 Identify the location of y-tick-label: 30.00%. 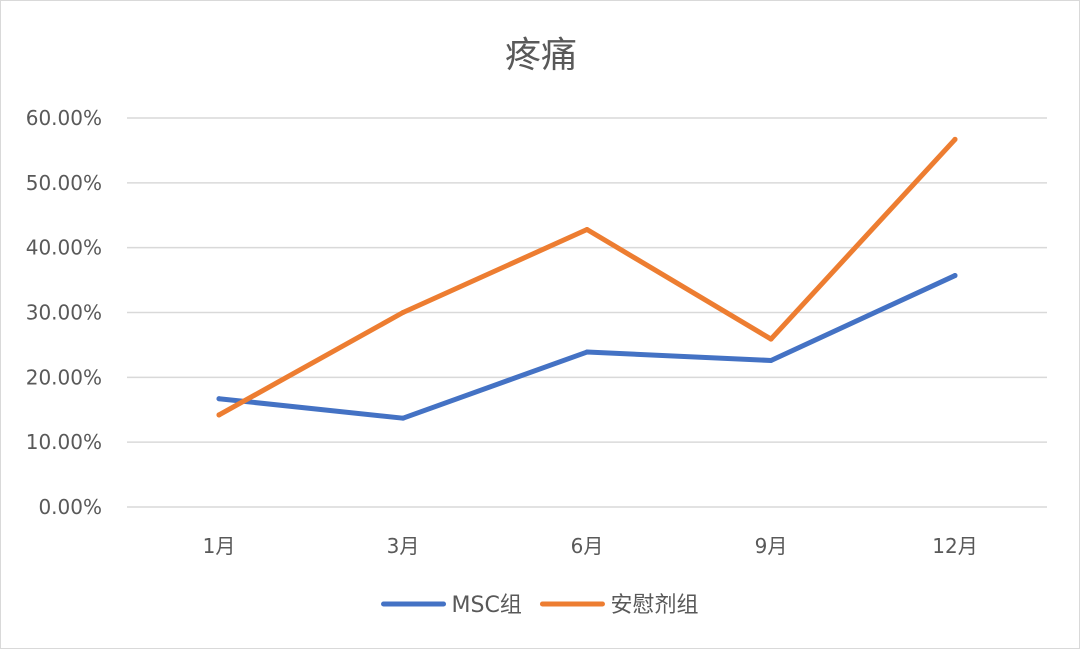
(64, 313).